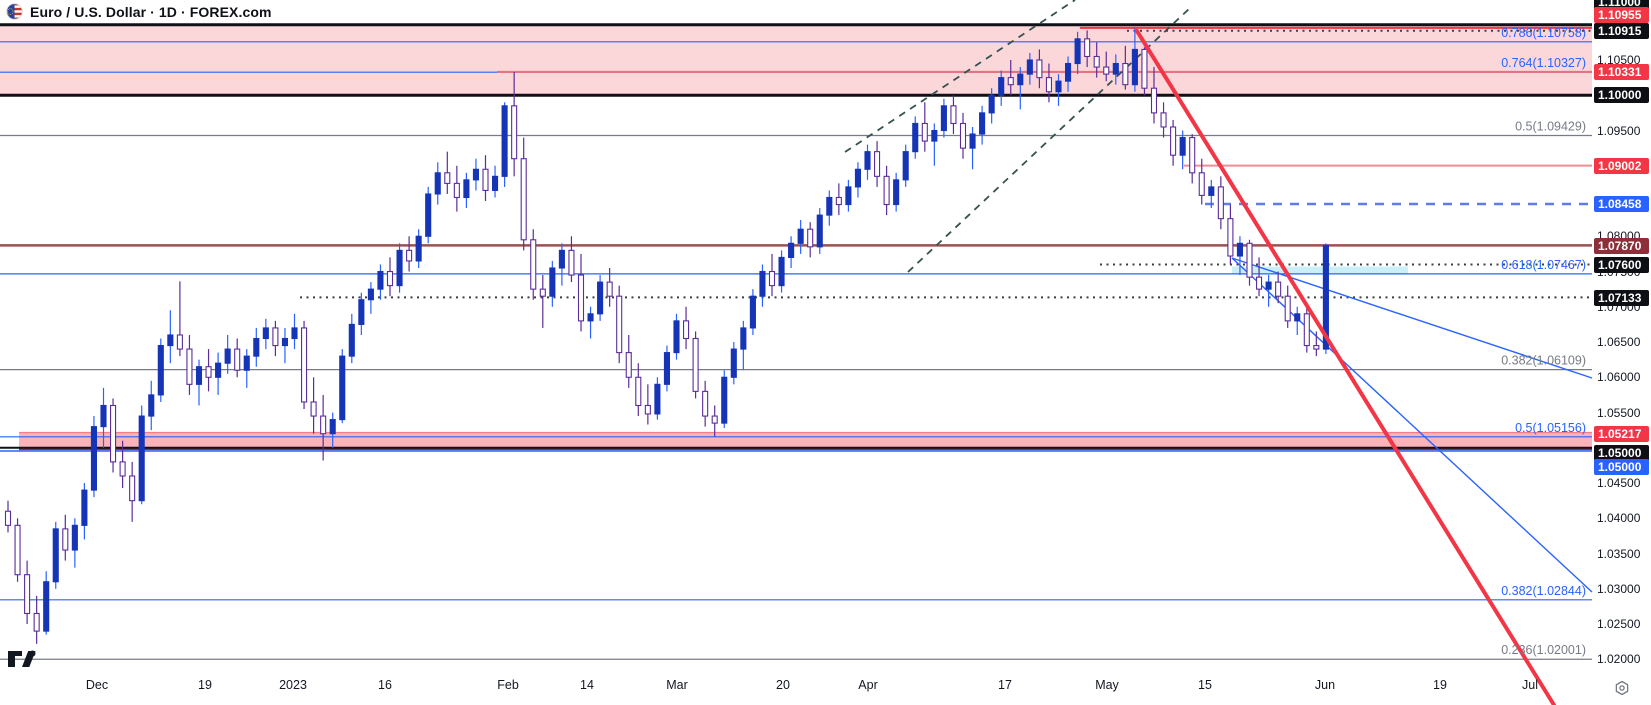 This screenshot has width=1651, height=705. What do you see at coordinates (677, 685) in the screenshot?
I see `time-axis-label: Mar` at bounding box center [677, 685].